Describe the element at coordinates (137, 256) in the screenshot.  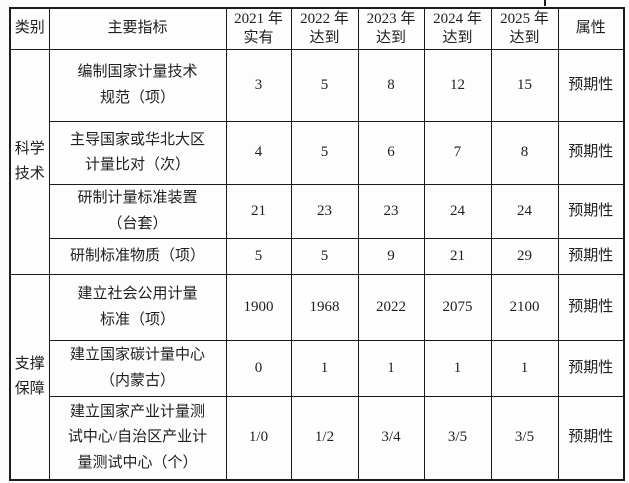
I see `indicator-cell: 研制标准物质（项）` at that location.